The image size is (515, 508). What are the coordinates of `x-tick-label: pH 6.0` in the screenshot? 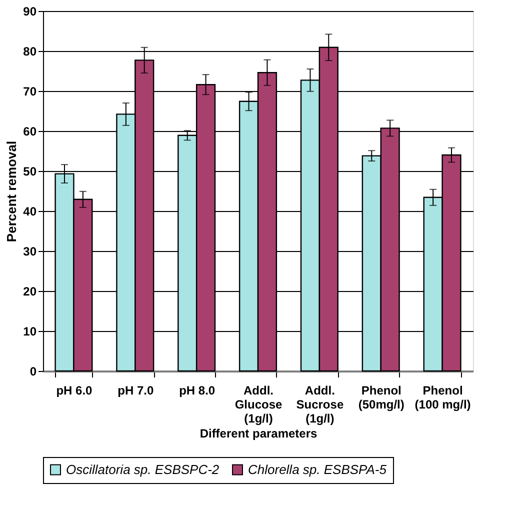 It's located at (74, 391).